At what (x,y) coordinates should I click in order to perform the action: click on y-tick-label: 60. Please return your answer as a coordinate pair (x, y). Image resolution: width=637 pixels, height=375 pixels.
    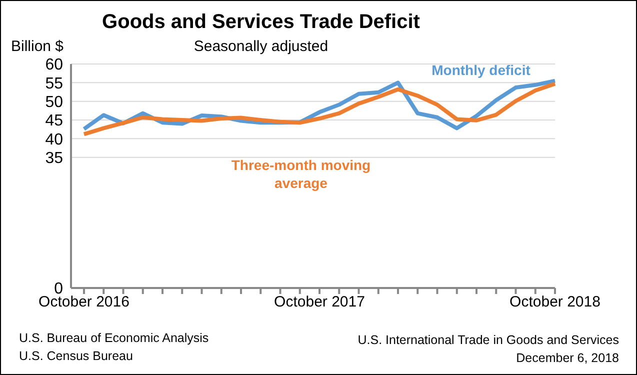
    Looking at the image, I should click on (54, 65).